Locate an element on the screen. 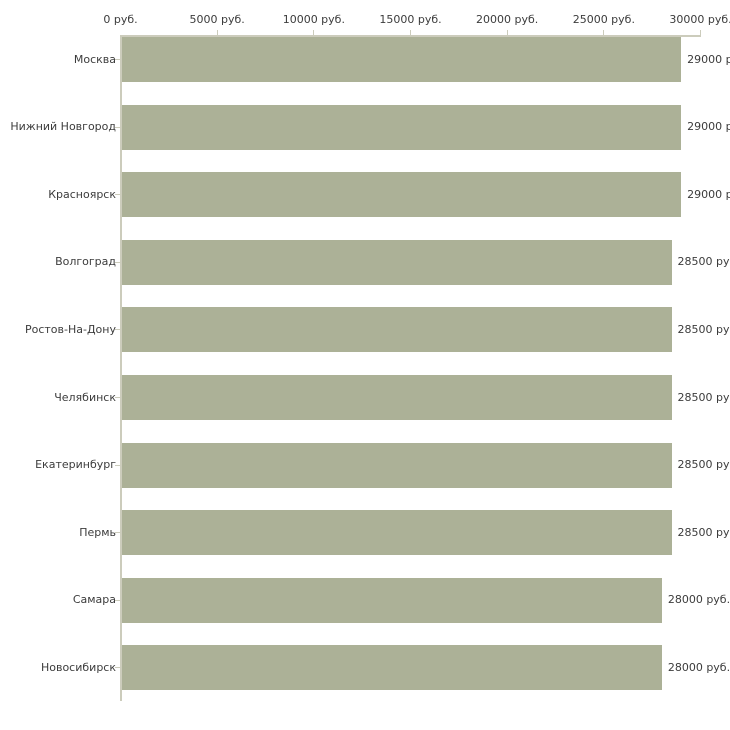 This screenshot has width=730, height=730. category-label: Челябинск is located at coordinates (85, 397).